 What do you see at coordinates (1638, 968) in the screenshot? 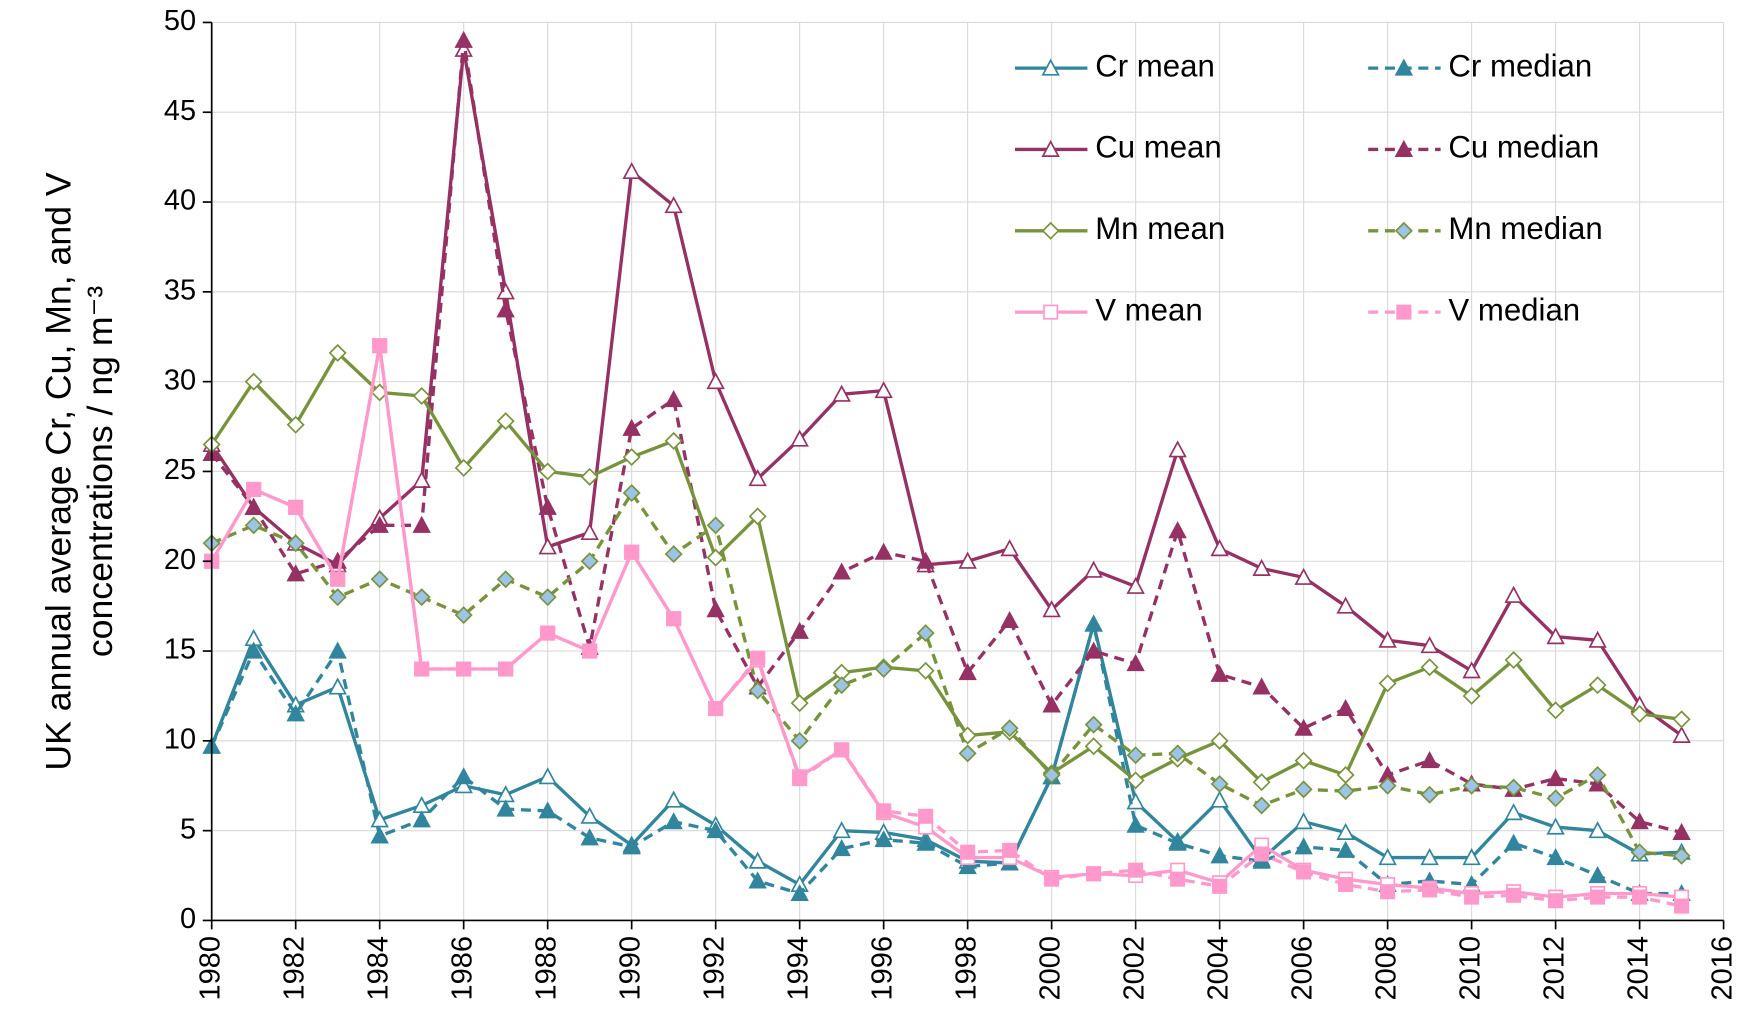
I see `x-tick-label: 2014` at bounding box center [1638, 968].